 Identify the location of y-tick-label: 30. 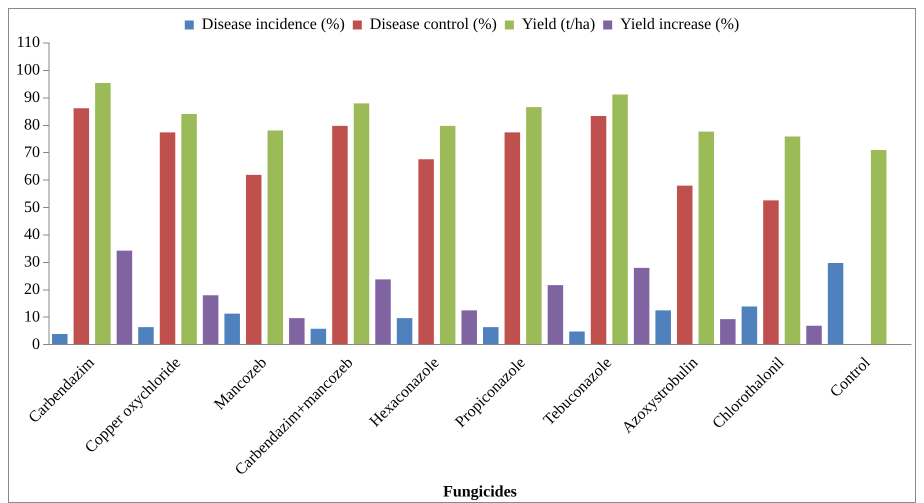
(32, 262).